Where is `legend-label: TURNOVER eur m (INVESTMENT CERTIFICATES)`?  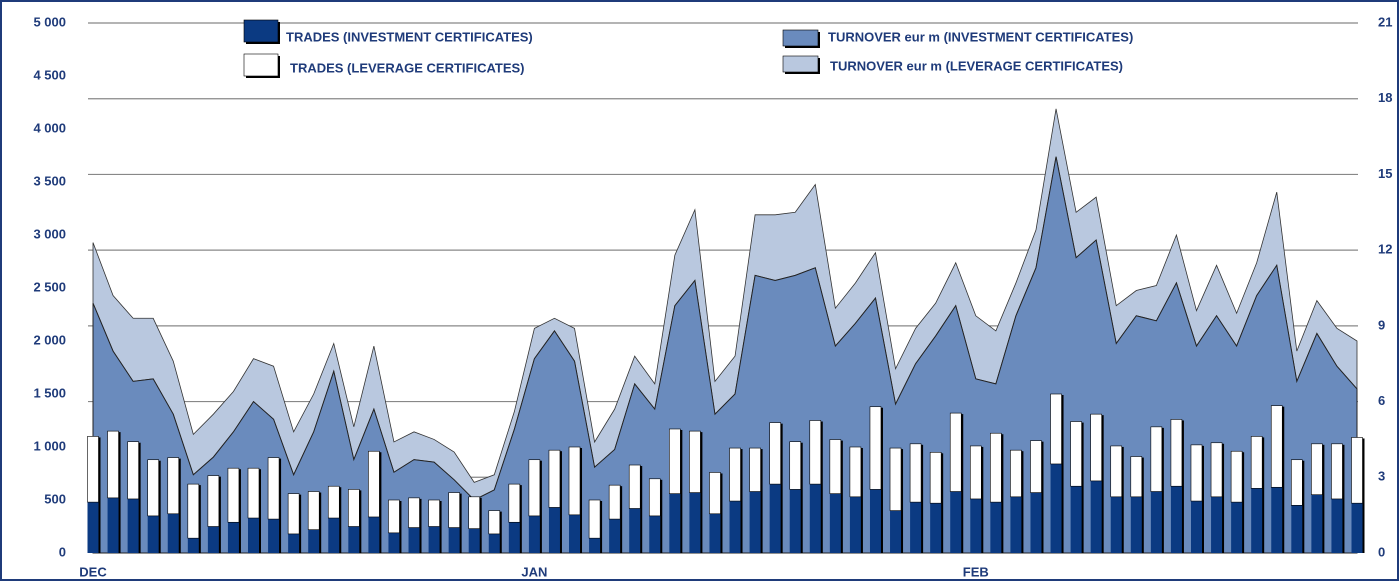
legend-label: TURNOVER eur m (INVESTMENT CERTIFICATES) is located at coordinates (980, 36).